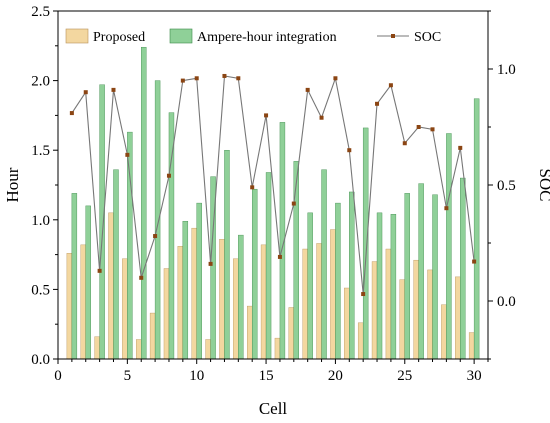 This screenshot has height=423, width=550. What do you see at coordinates (58, 376) in the screenshot?
I see `x-tick-label-0: 0` at bounding box center [58, 376].